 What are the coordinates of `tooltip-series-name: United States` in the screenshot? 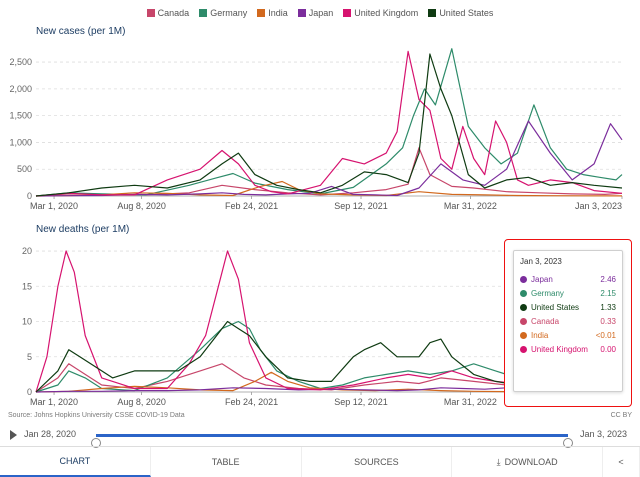 It's located at (555, 307).